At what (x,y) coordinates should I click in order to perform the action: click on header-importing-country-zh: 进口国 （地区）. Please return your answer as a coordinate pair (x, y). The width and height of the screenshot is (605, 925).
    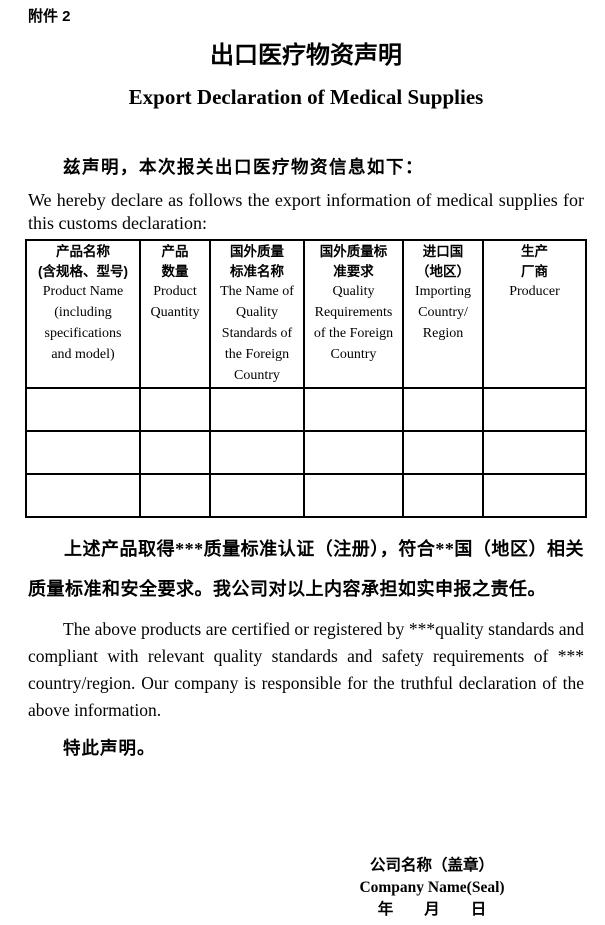
    Looking at the image, I should click on (443, 261).